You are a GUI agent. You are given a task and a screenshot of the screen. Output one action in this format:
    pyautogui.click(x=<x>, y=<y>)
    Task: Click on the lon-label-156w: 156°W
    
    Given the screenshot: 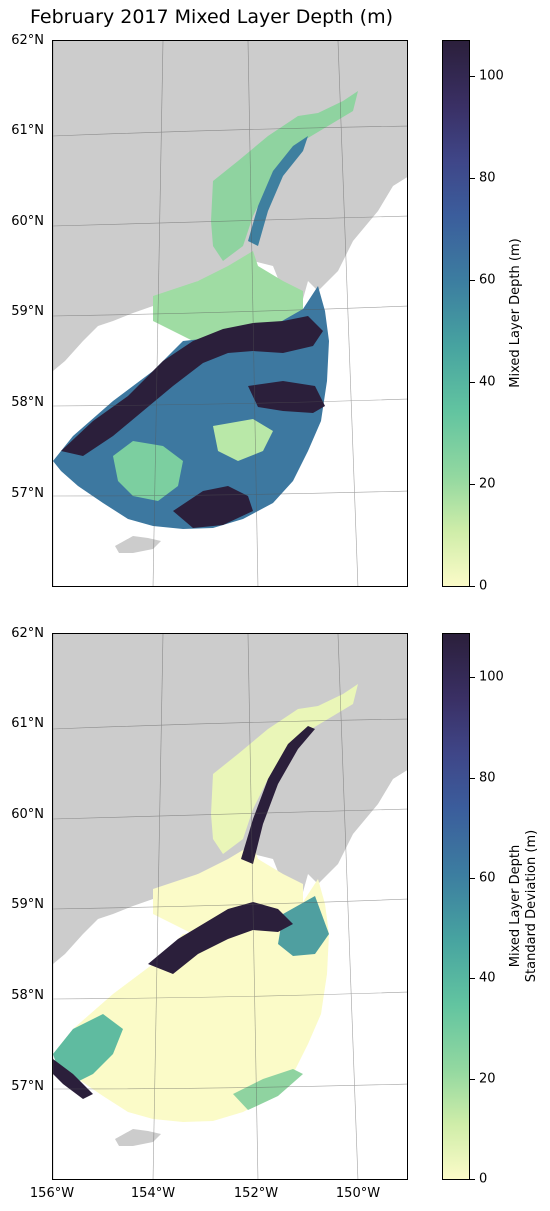 What is the action you would take?
    pyautogui.click(x=52, y=1193)
    